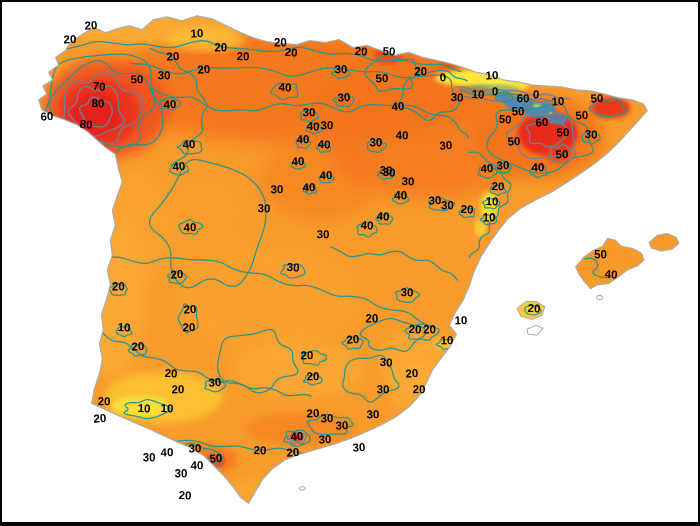  What do you see at coordinates (664, 242) in the screenshot?
I see `menorca-island` at bounding box center [664, 242].